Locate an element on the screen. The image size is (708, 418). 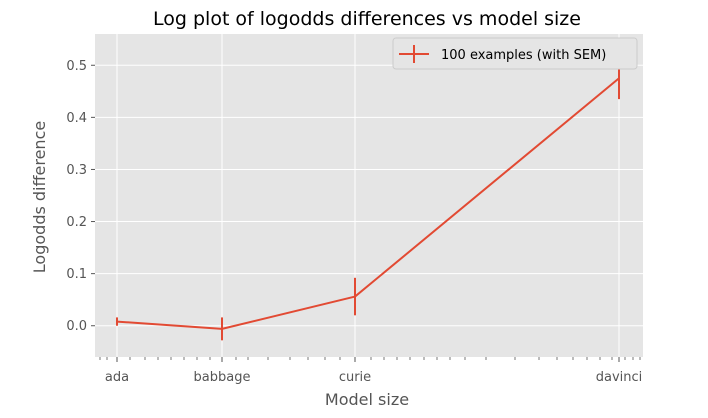
legend-box is located at coordinates (515, 53).